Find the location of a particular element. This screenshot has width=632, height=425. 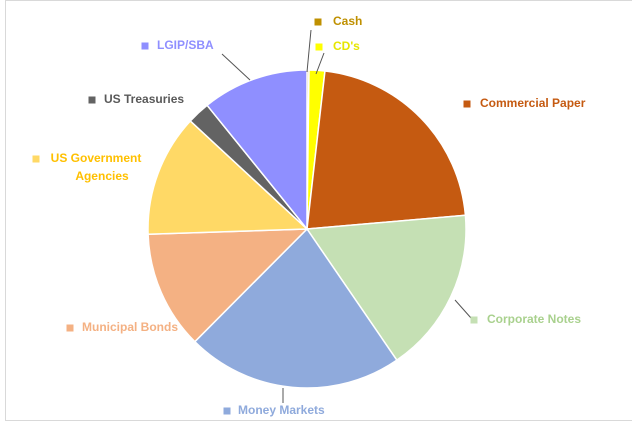

slice-label: US Government Agencies is located at coordinates (96, 167).